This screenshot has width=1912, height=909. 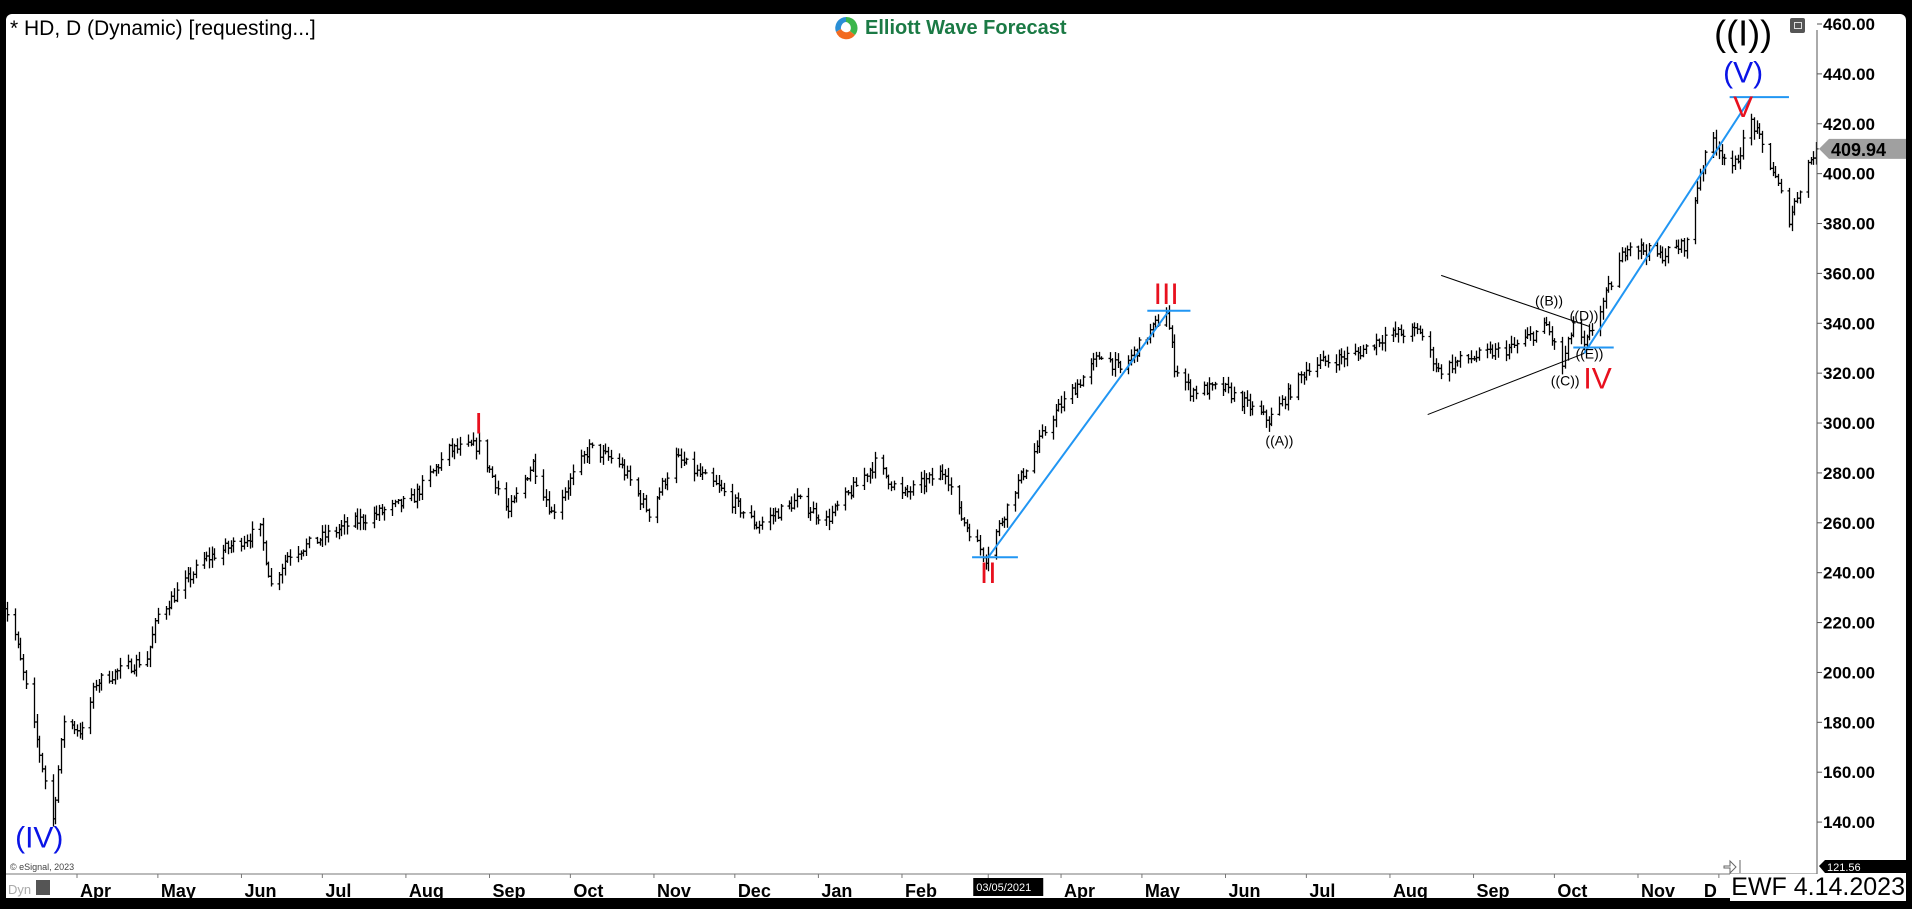 I want to click on lock-icon, so click(x=43, y=887).